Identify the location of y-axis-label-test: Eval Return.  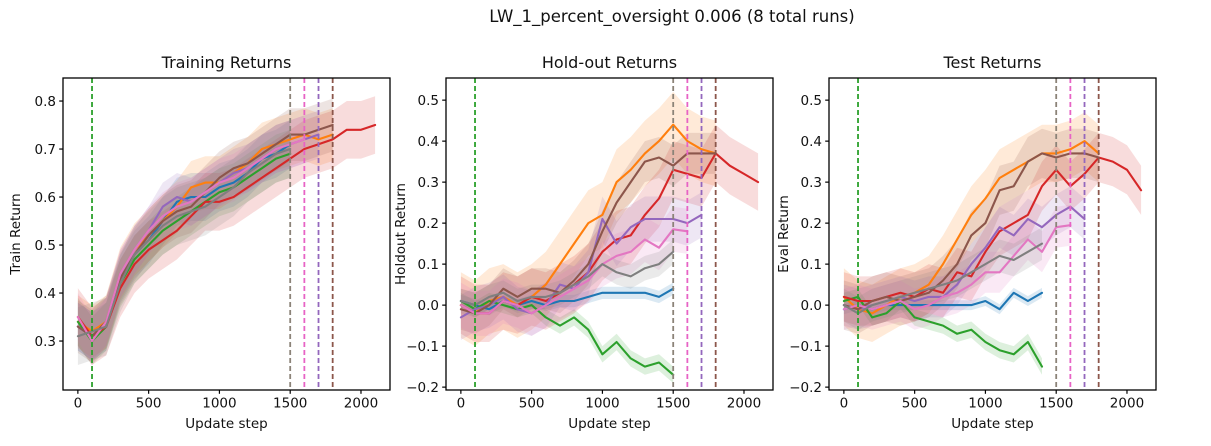
(784, 234).